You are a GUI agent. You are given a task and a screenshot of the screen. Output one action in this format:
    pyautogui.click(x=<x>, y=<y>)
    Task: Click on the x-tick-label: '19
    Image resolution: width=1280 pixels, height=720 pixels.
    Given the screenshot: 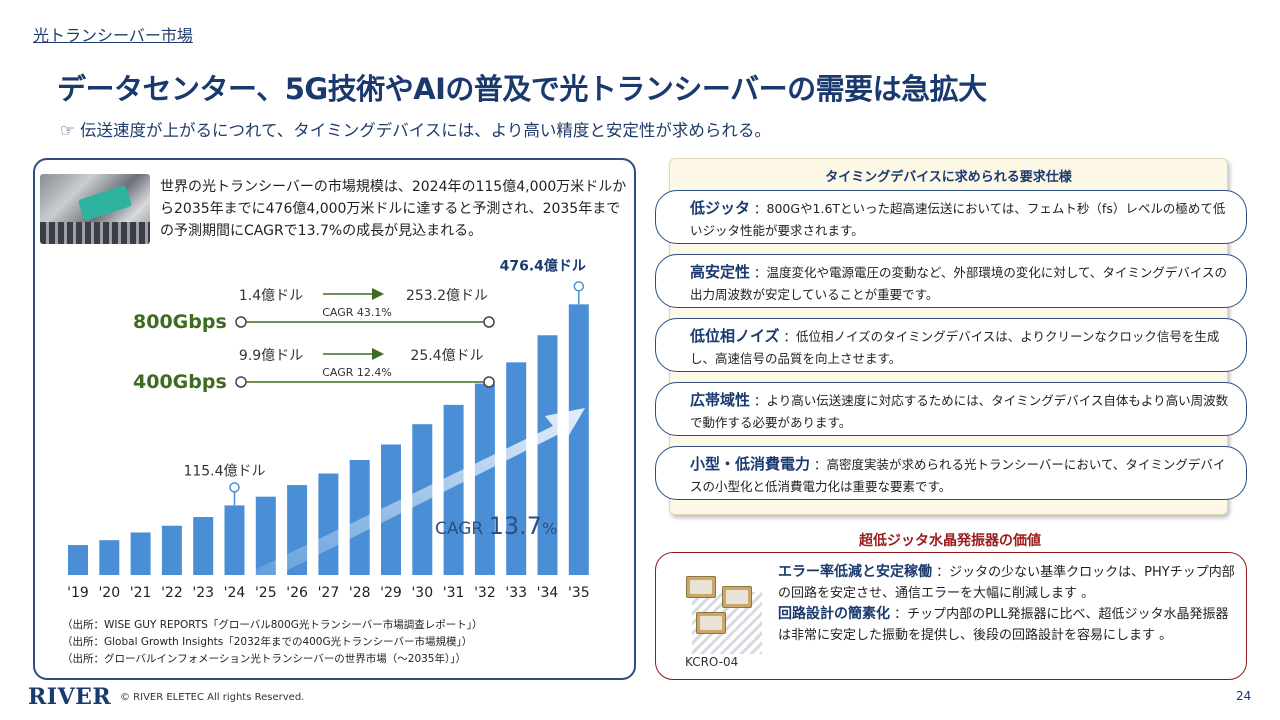 What is the action you would take?
    pyautogui.click(x=78, y=593)
    